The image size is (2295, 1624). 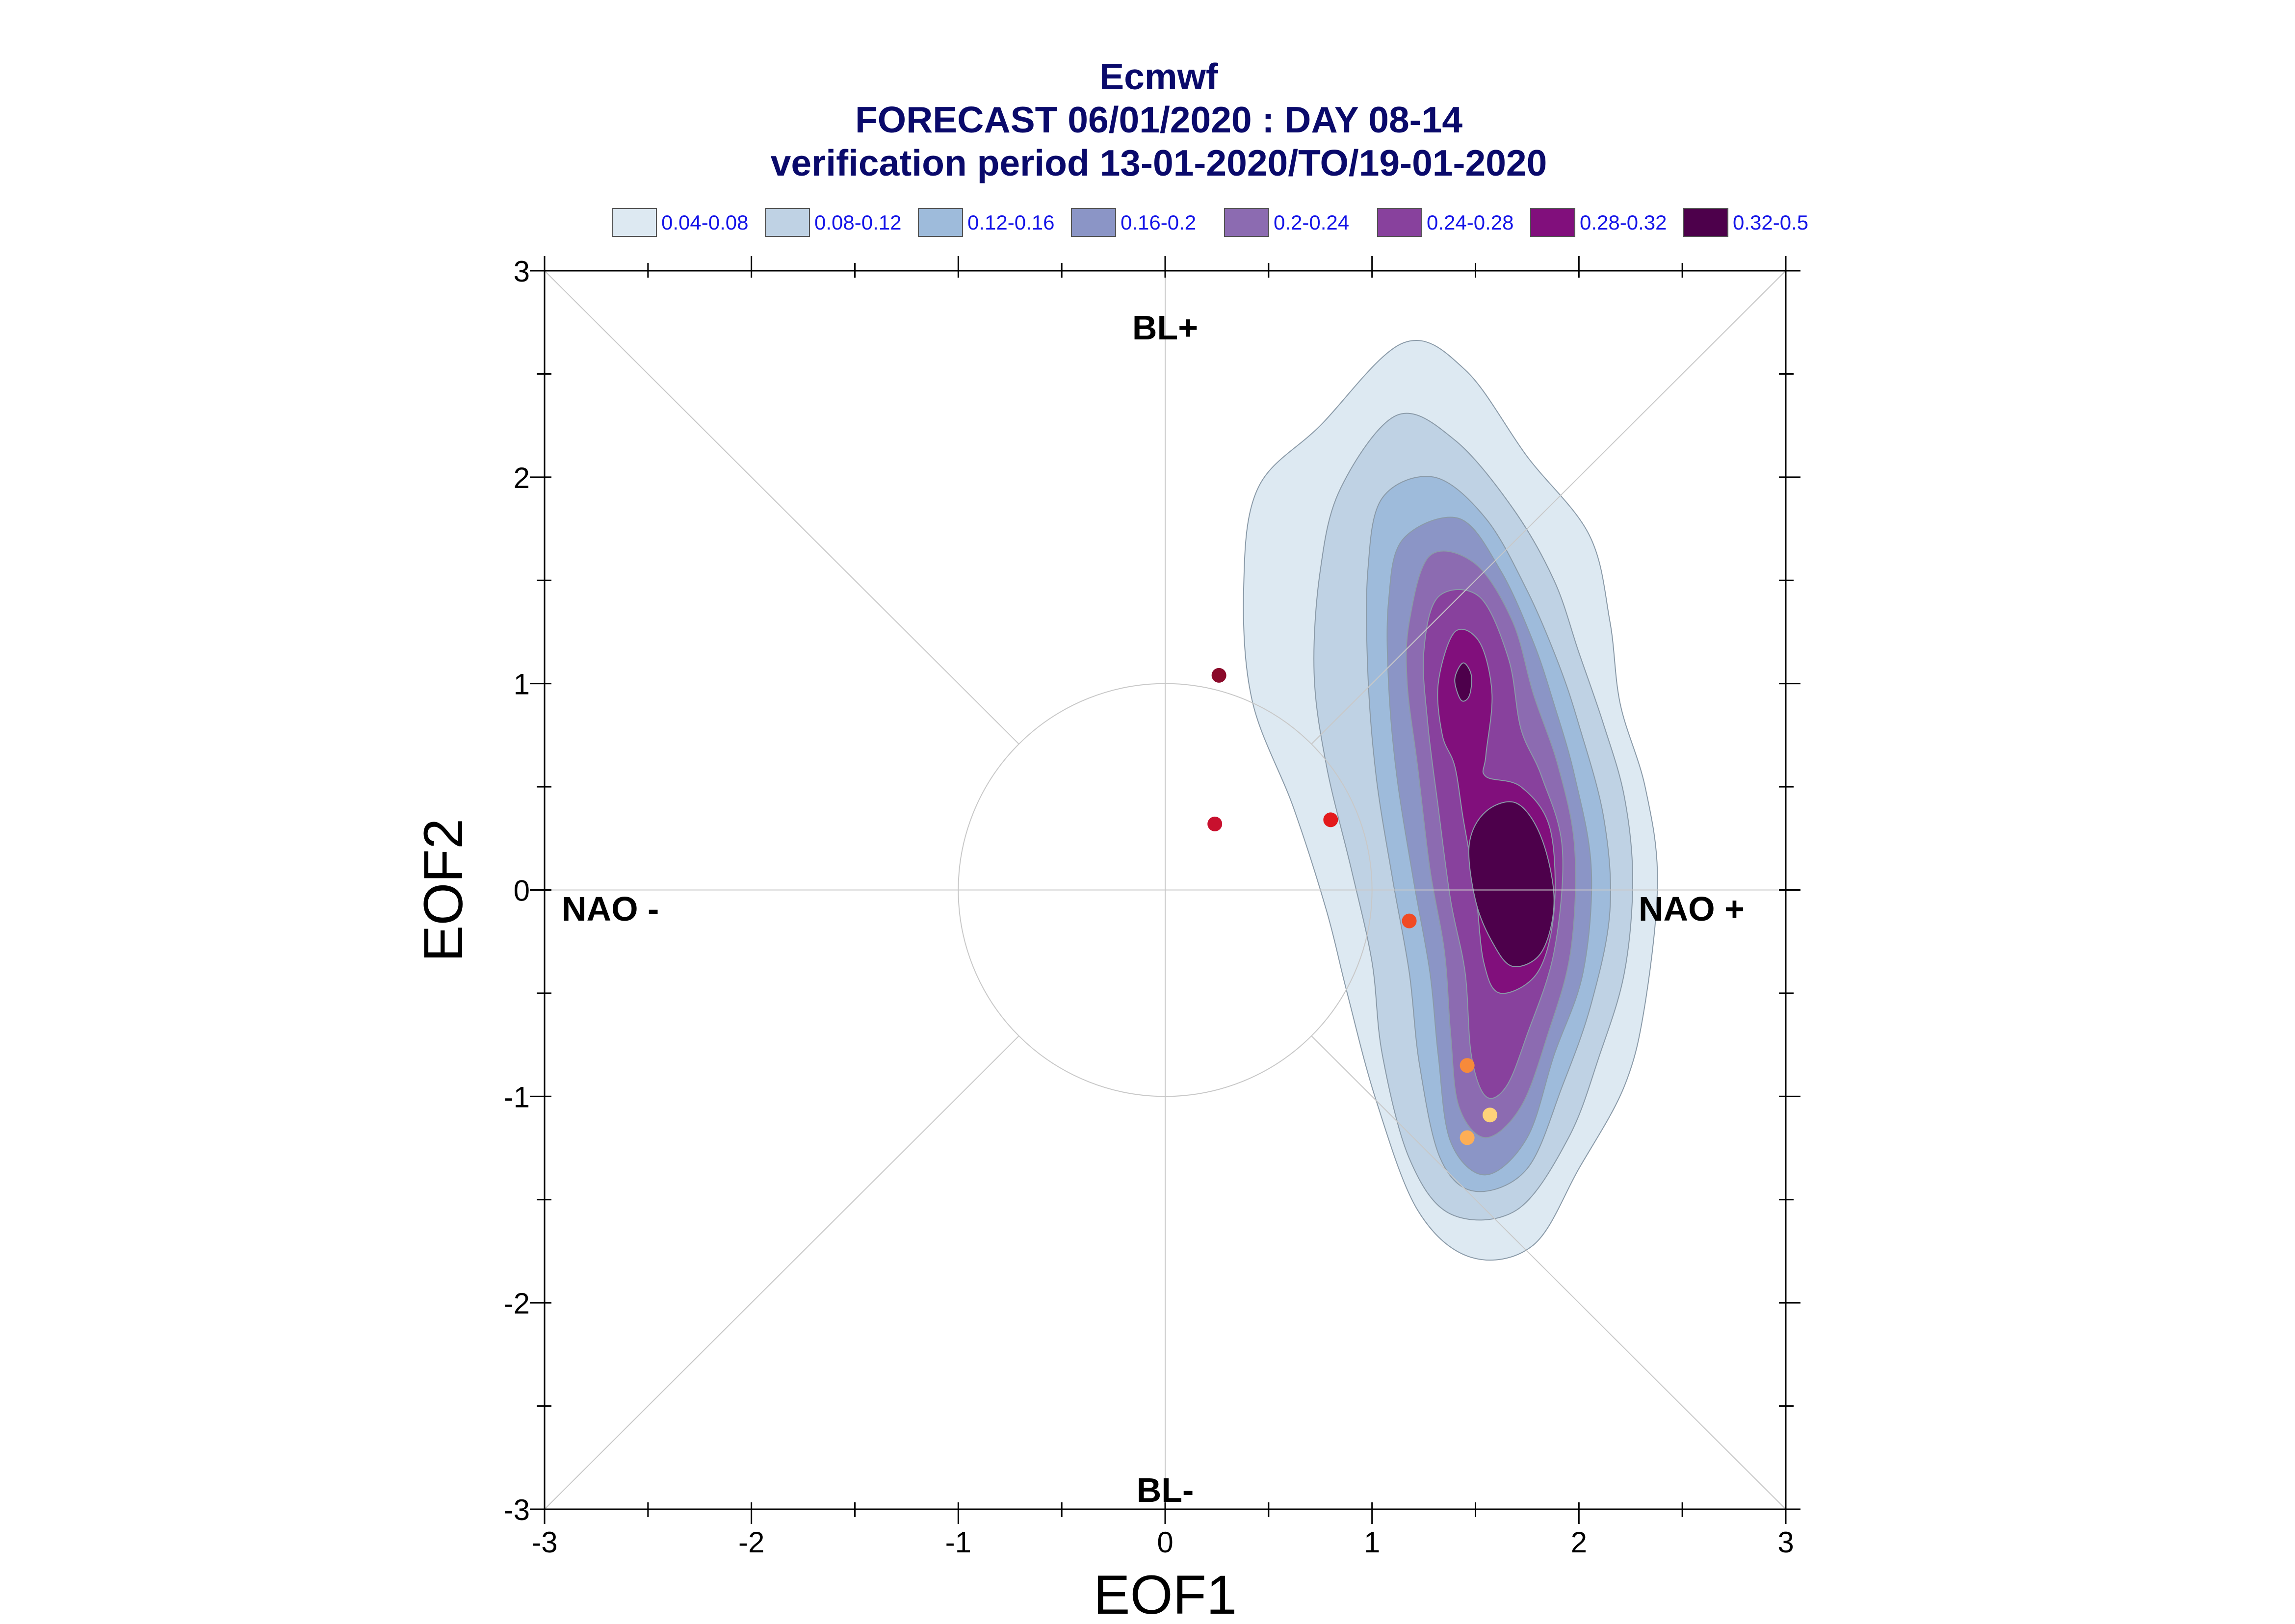 What do you see at coordinates (857, 222) in the screenshot?
I see `legend-label: 0.08-0.12` at bounding box center [857, 222].